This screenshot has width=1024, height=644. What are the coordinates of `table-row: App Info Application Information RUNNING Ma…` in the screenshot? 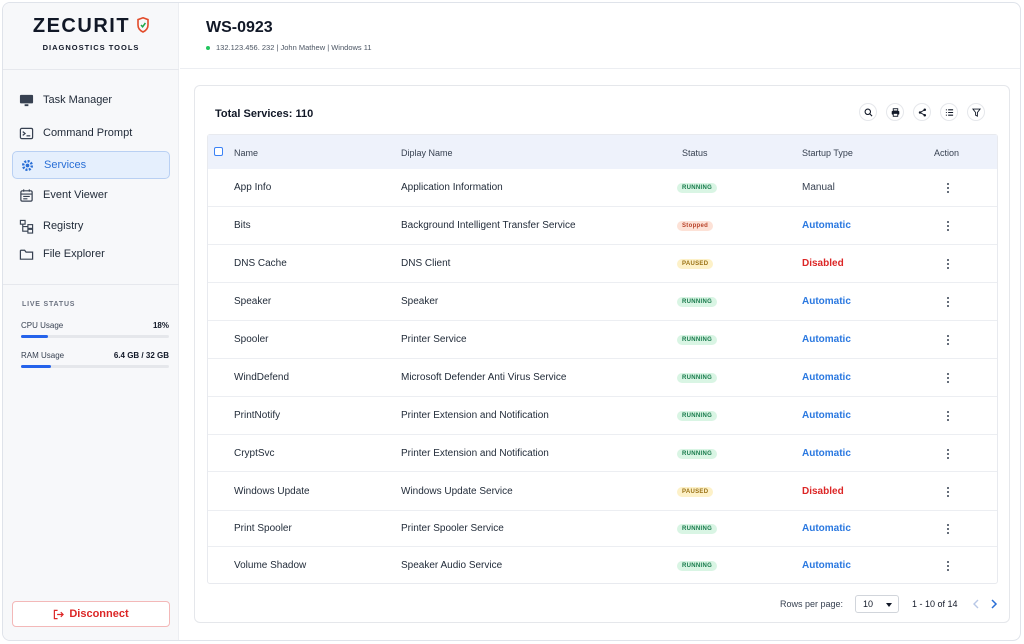 It's located at (602, 188).